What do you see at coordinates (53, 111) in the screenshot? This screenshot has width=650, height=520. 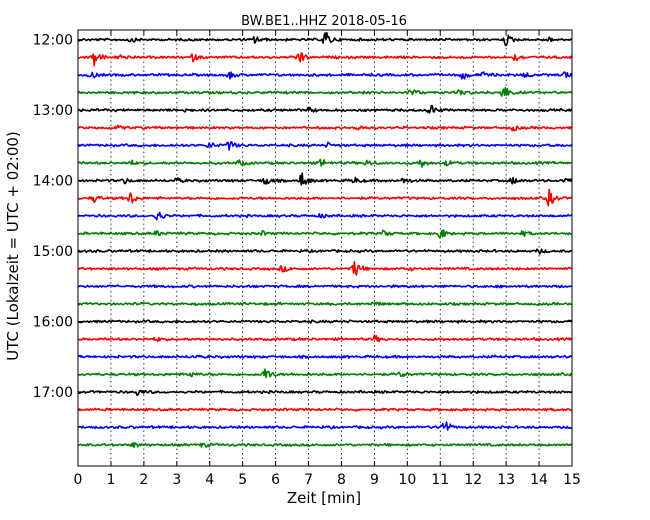 I see `y-tick-label: 13:00` at bounding box center [53, 111].